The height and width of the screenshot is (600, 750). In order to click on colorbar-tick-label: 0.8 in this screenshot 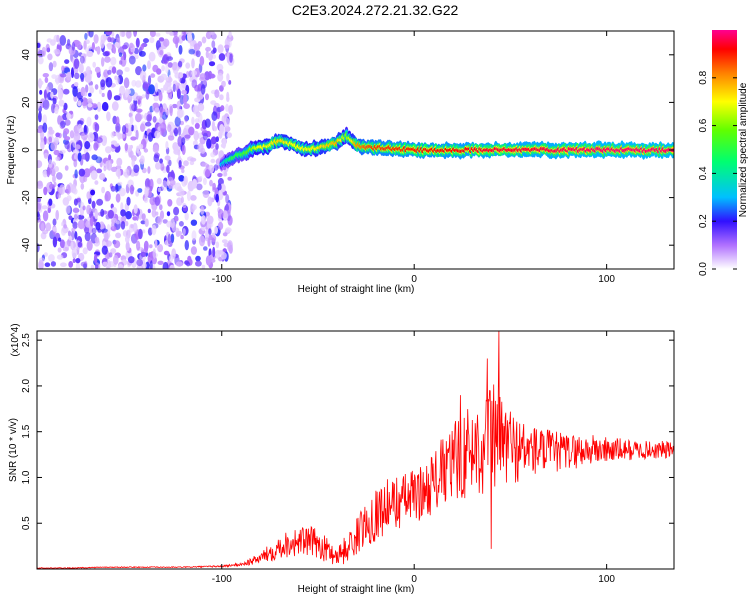, I will do `click(703, 77)`.